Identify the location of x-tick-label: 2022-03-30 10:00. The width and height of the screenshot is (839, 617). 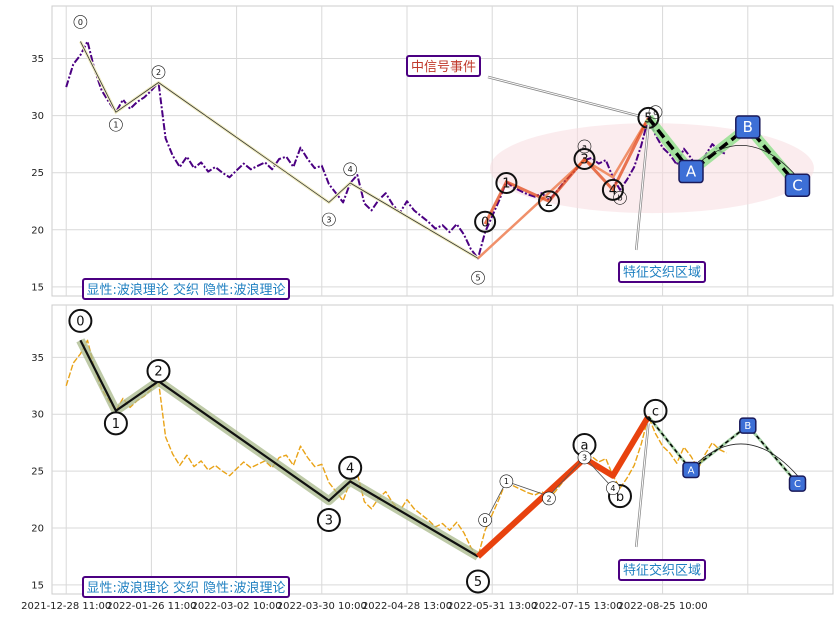
(322, 606).